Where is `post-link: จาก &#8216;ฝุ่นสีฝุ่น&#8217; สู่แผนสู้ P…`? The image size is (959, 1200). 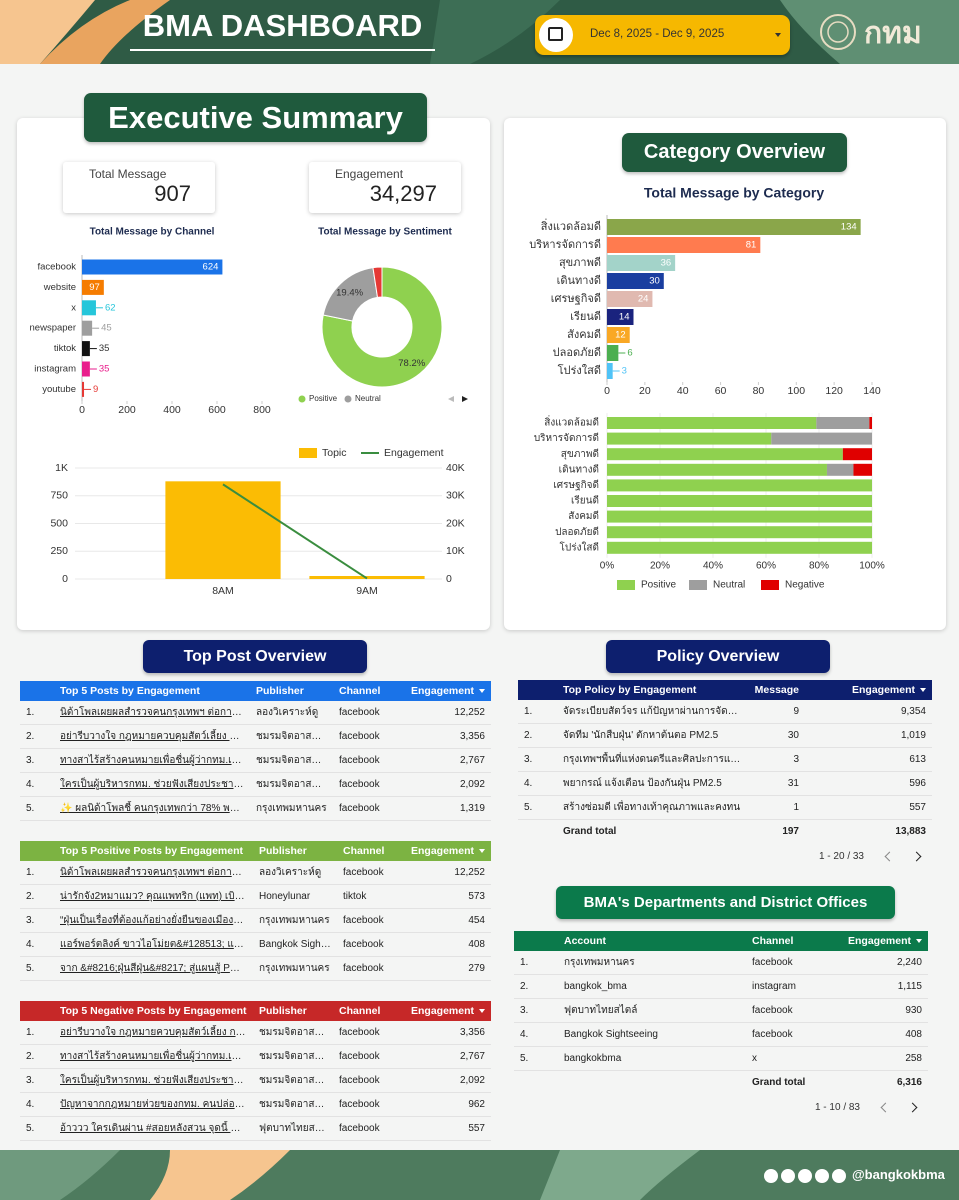
post-link: จาก &#8216;ฝุ่นสีฝุ่น&#8217; สู่แผนสู้ P… is located at coordinates (156, 968).